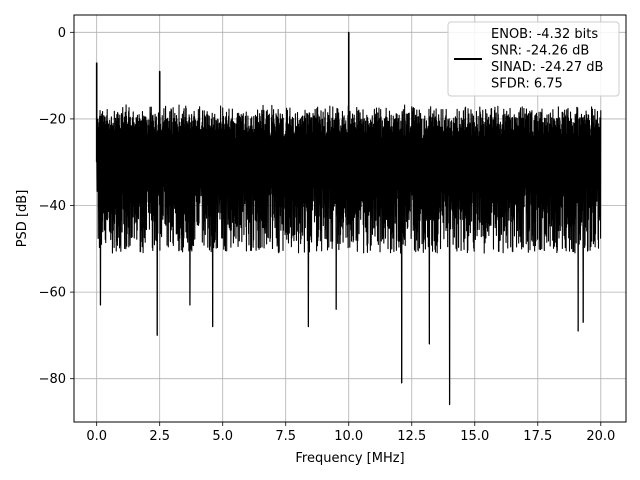  What do you see at coordinates (159, 436) in the screenshot?
I see `x-tick-label: 2.5` at bounding box center [159, 436].